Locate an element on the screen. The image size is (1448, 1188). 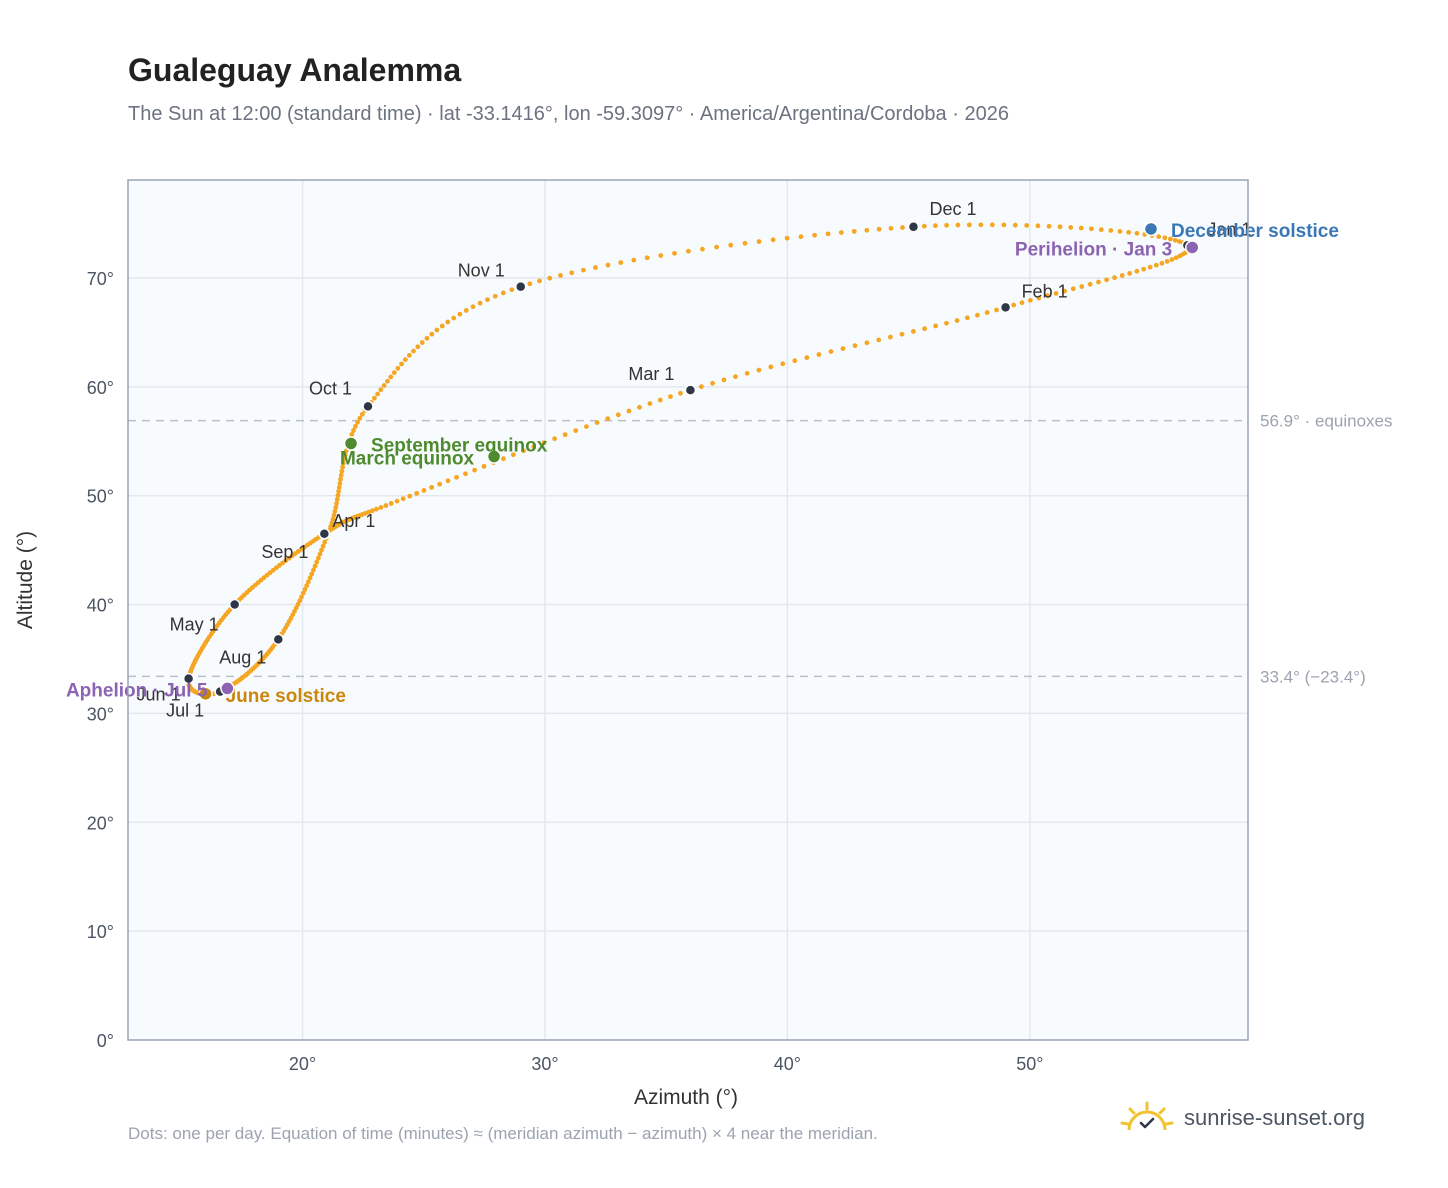
event-label: June solstice is located at coordinates (286, 696).